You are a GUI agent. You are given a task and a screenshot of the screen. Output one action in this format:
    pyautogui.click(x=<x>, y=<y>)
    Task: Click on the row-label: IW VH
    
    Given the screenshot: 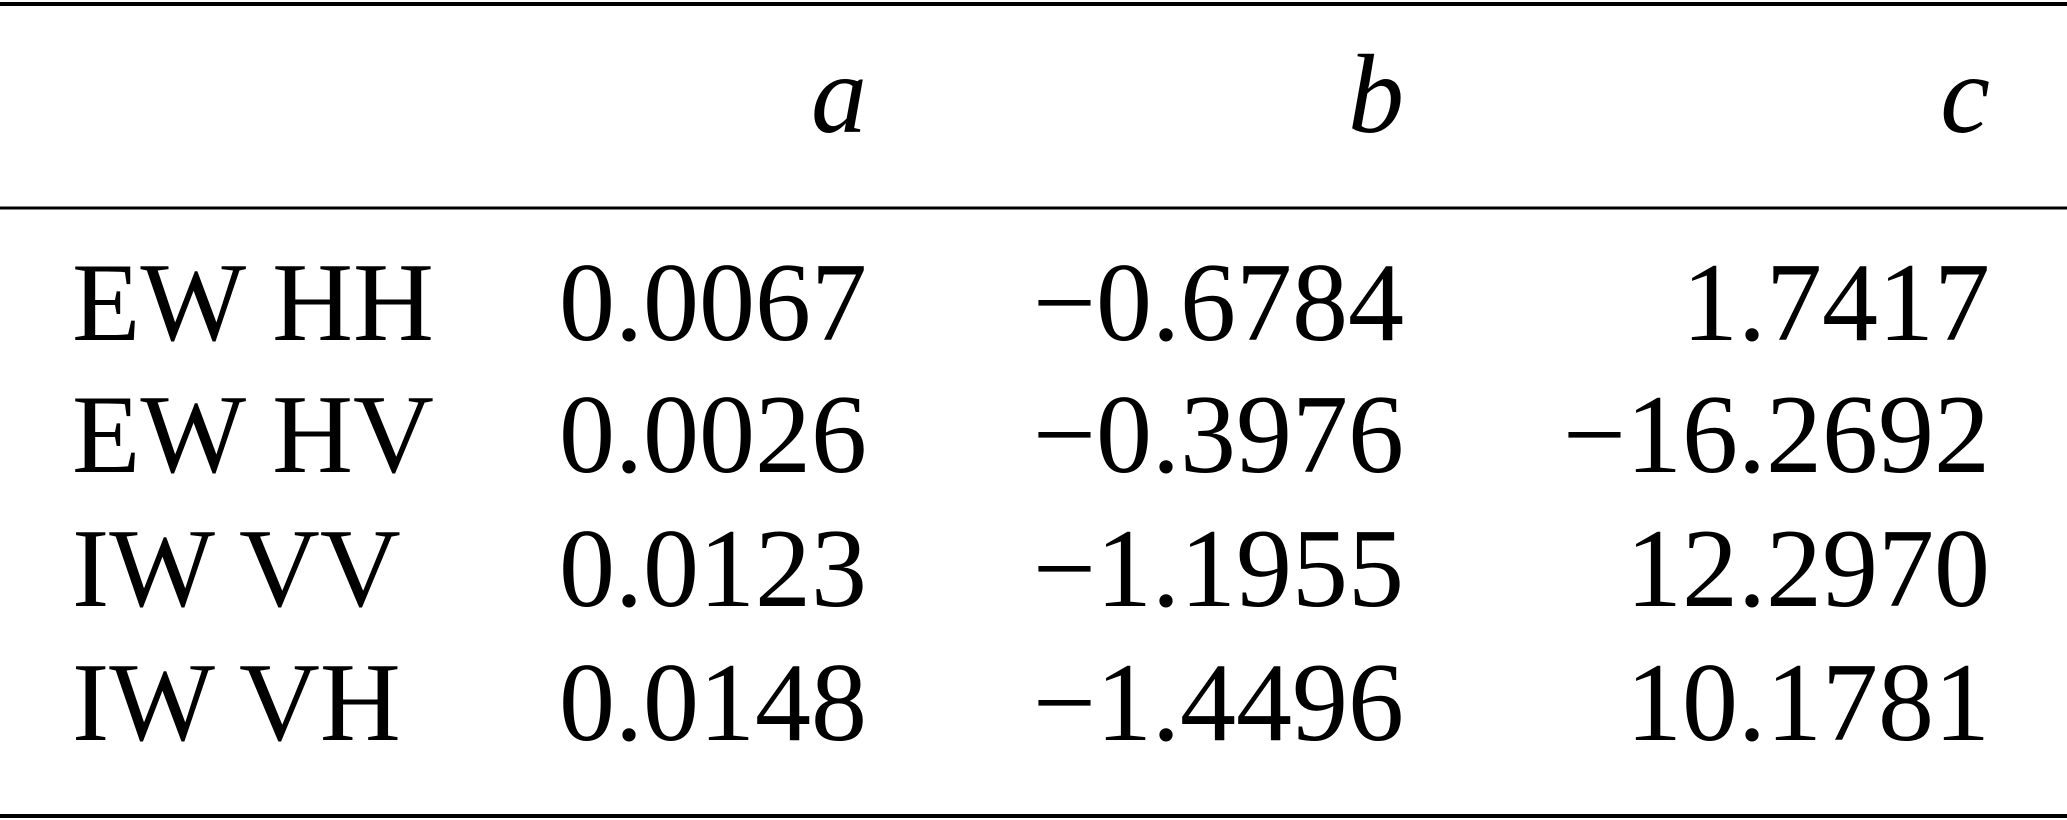 What is the action you would take?
    pyautogui.click(x=236, y=703)
    